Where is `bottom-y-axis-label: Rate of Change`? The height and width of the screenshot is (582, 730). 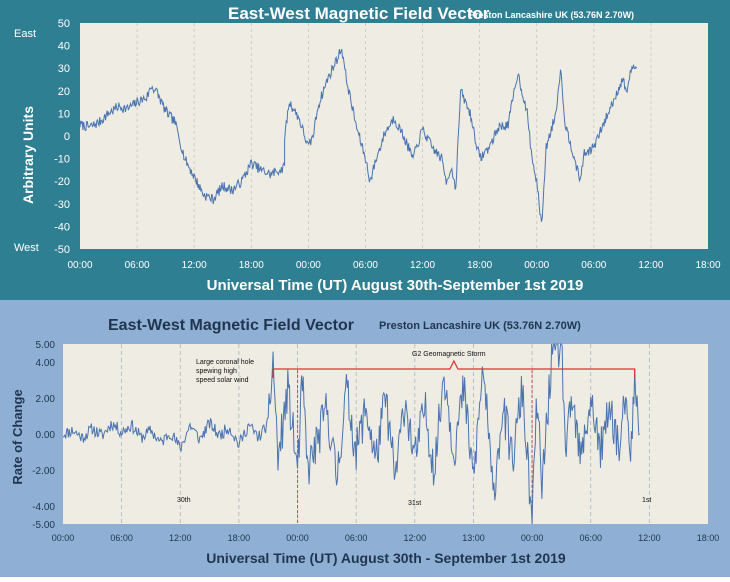
bottom-y-axis-label: Rate of Change is located at coordinates (17, 436).